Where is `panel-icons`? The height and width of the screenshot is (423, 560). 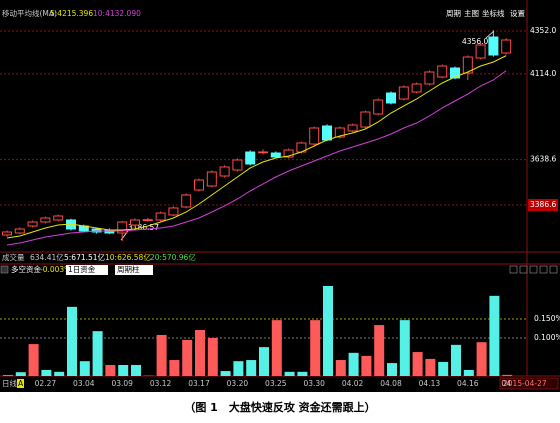 panel-icons is located at coordinates (533, 269).